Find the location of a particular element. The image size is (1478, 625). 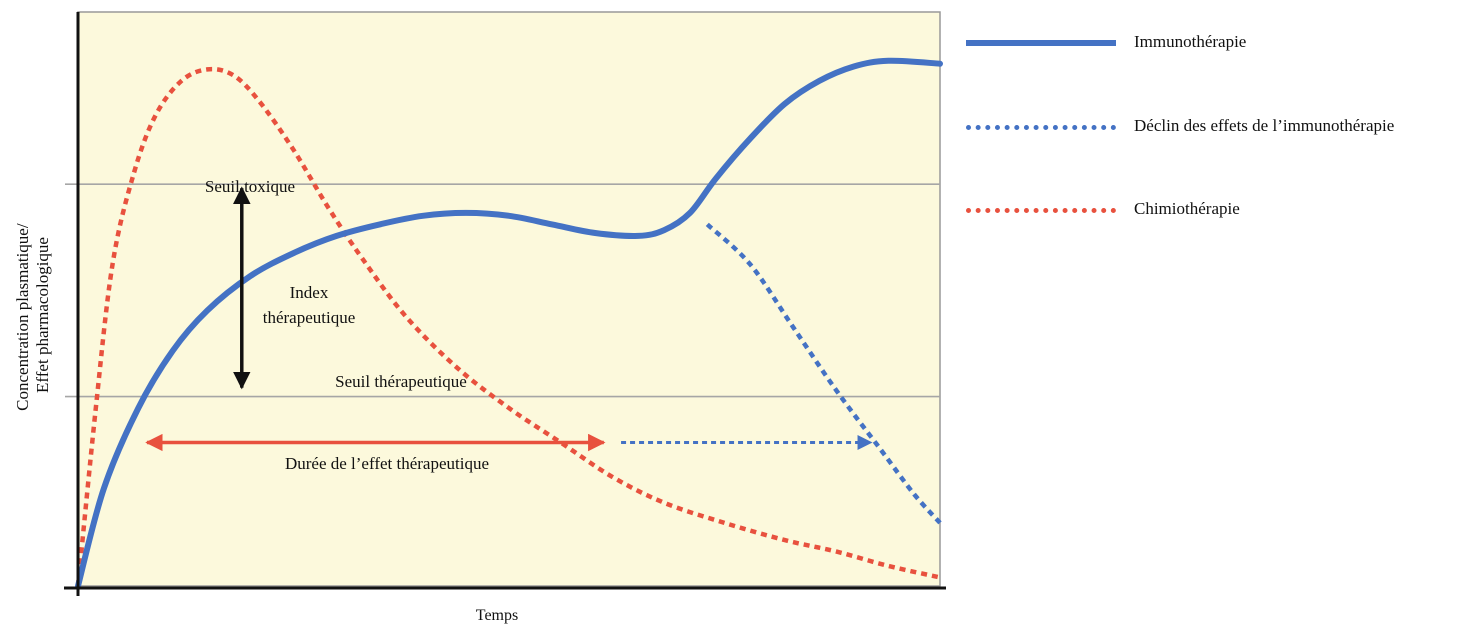

seuil-toxique-label: Seuil toxique is located at coordinates (250, 186).